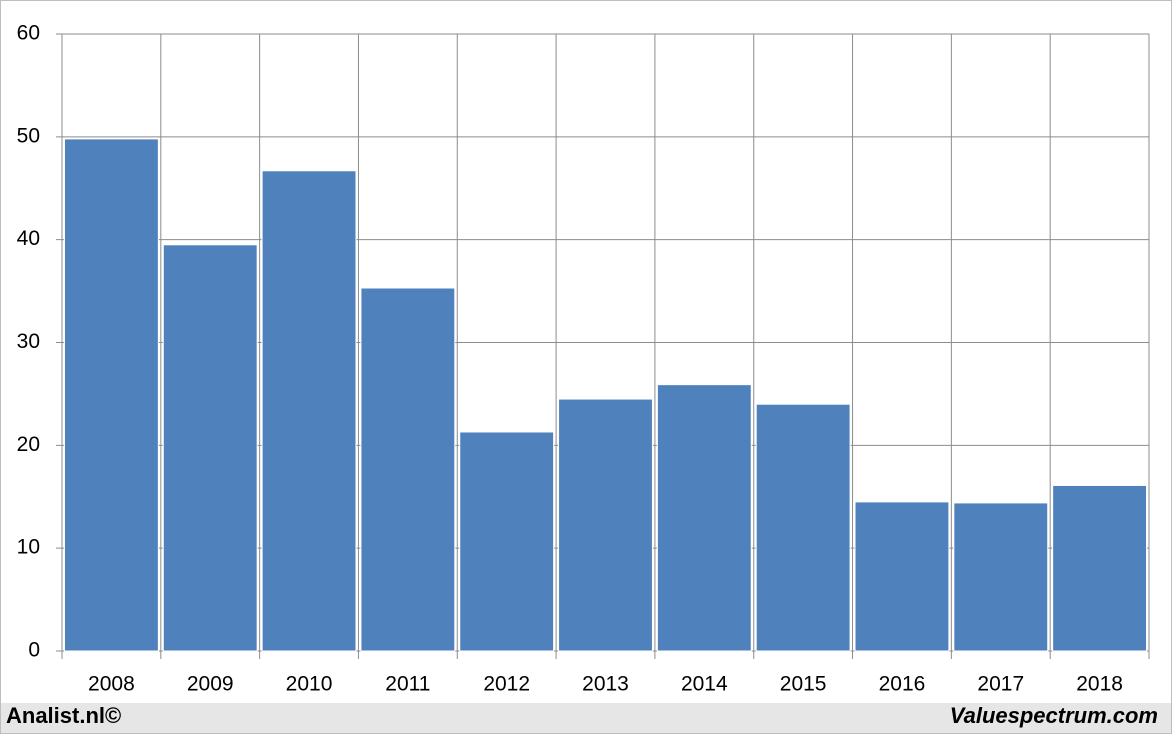 The image size is (1172, 734). What do you see at coordinates (210, 684) in the screenshot?
I see `x-tick-label: 2009` at bounding box center [210, 684].